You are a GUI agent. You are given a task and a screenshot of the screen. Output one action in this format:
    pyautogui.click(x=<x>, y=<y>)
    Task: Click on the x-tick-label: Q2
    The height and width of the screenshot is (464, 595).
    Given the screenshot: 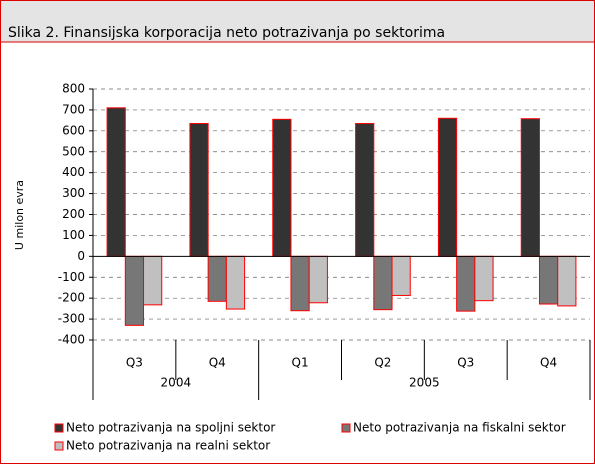 What is the action you would take?
    pyautogui.click(x=382, y=363)
    